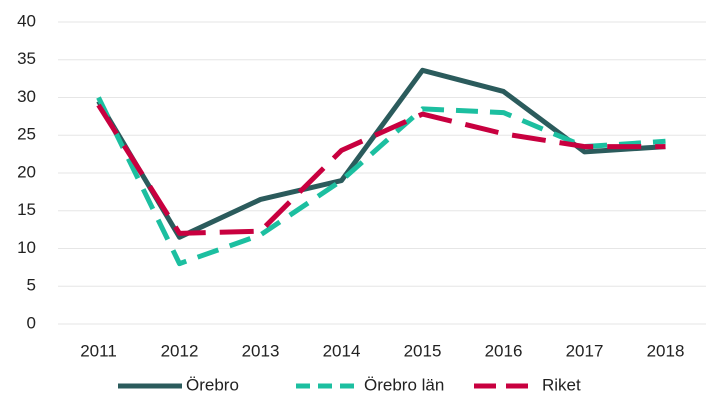 This screenshot has width=708, height=400. Describe the element at coordinates (504, 350) in the screenshot. I see `x-tick-label: 2016` at that location.